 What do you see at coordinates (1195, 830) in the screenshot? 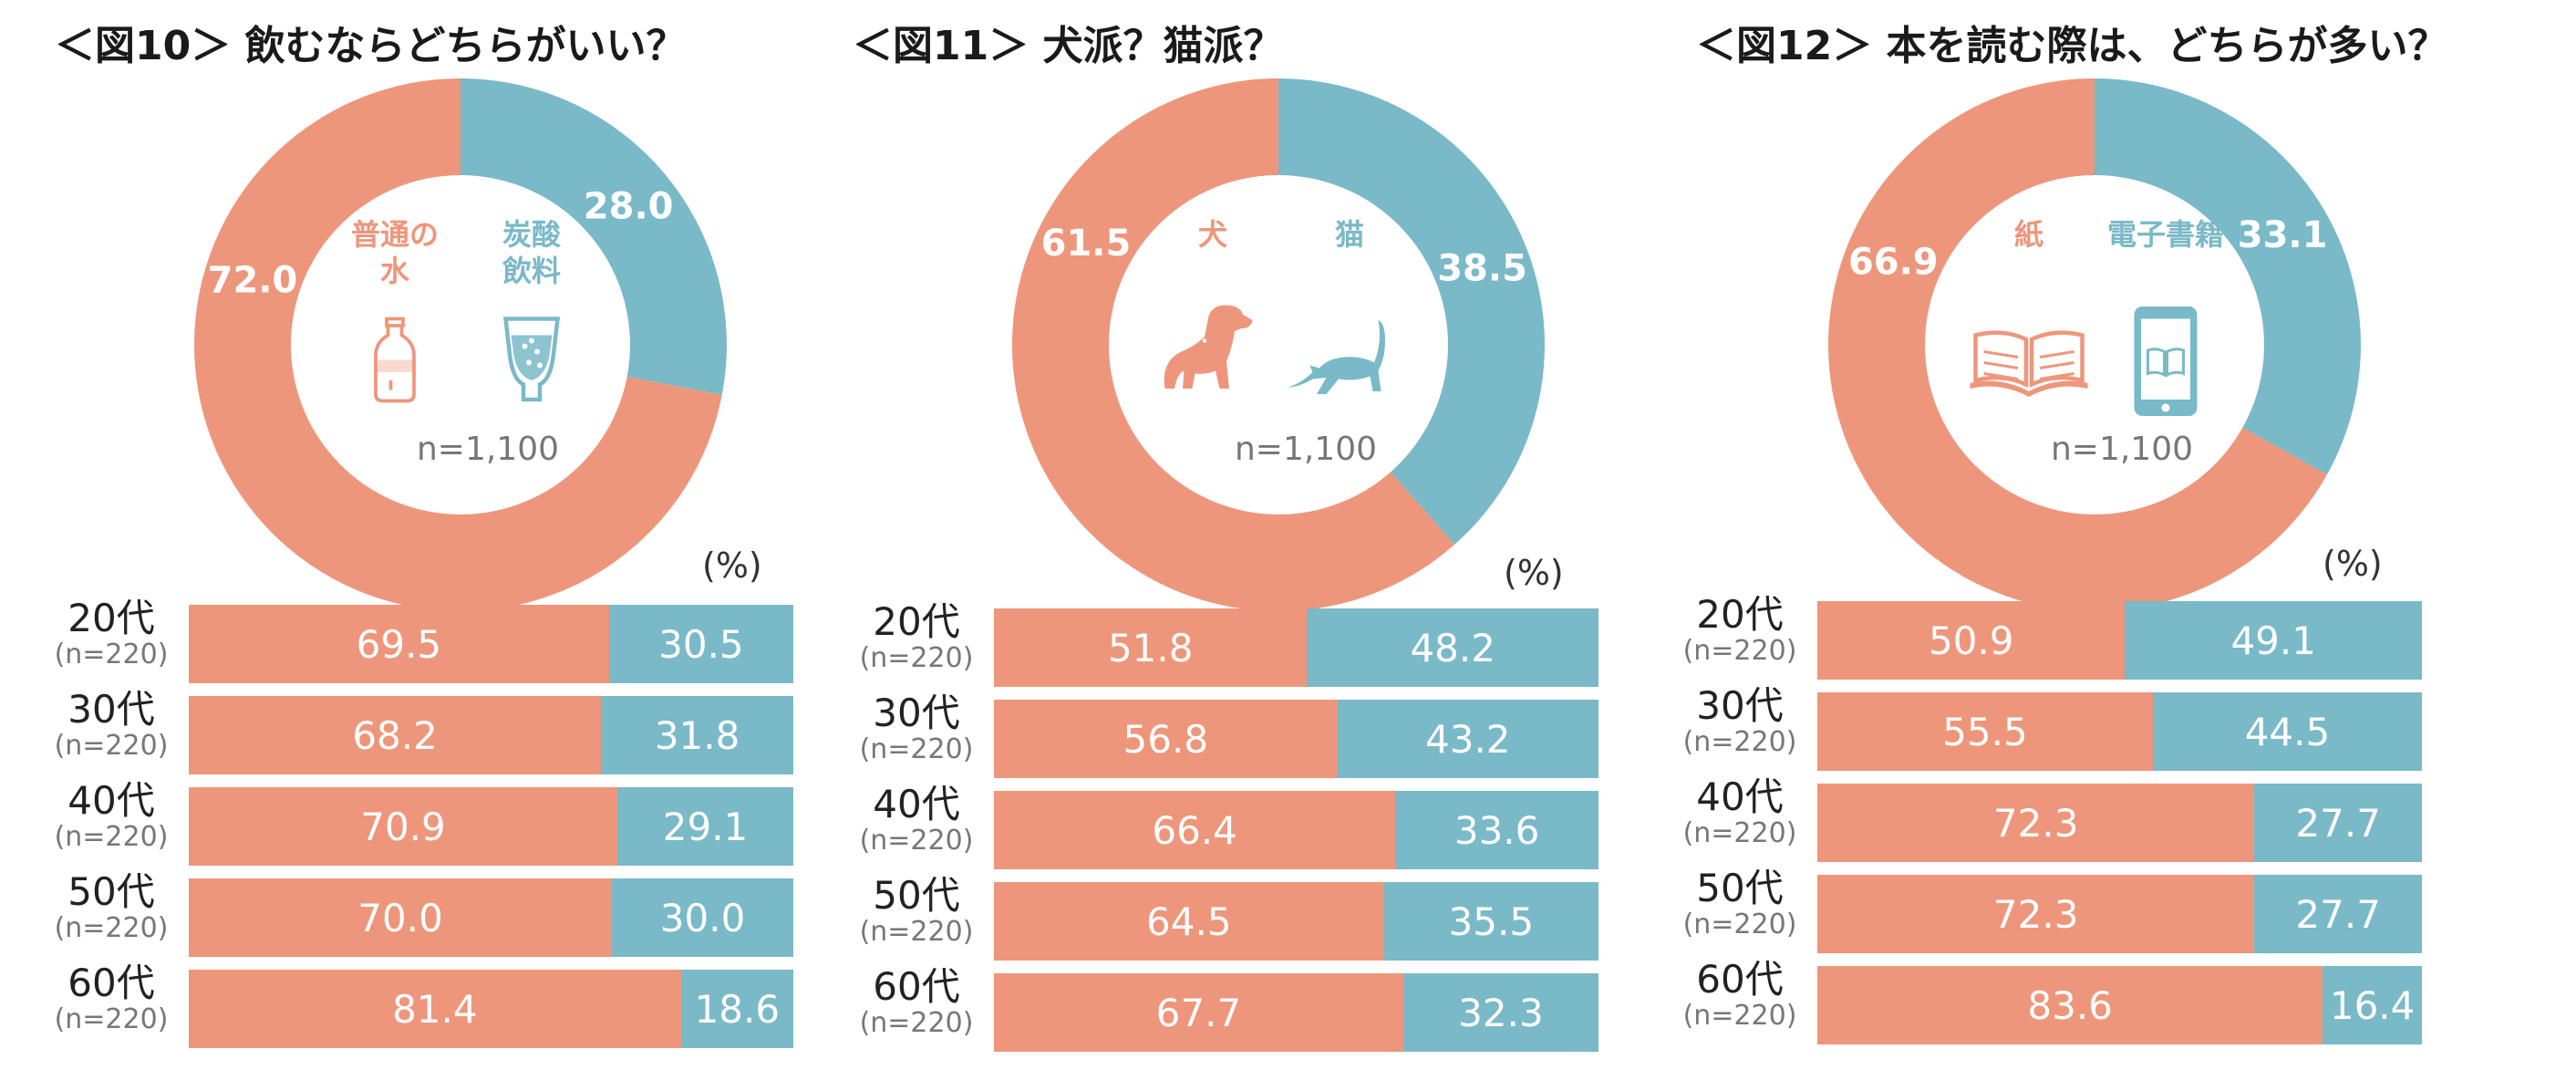
I see `bar-segment-first: 66.4` at bounding box center [1195, 830].